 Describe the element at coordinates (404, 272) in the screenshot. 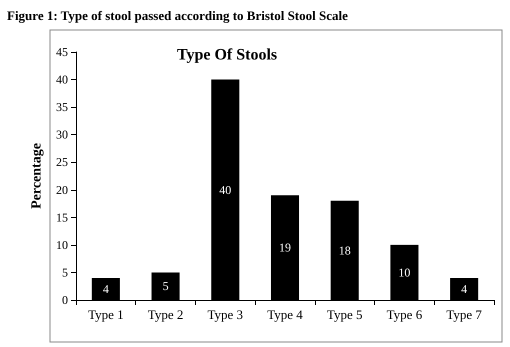

I see `data-label: 10` at that location.